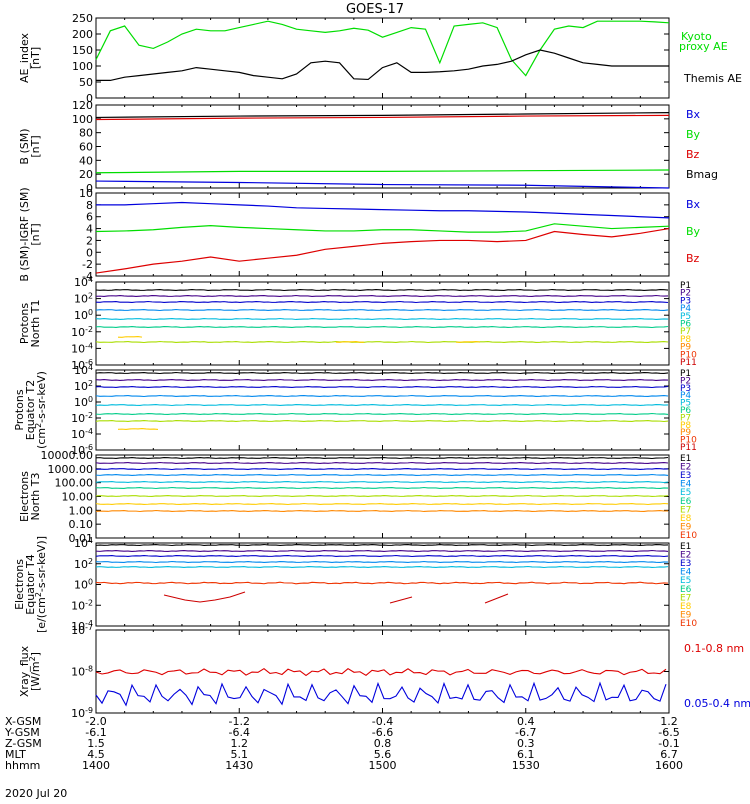  What do you see at coordinates (702, 174) in the screenshot?
I see `legend-entry: Bmag` at bounding box center [702, 174].